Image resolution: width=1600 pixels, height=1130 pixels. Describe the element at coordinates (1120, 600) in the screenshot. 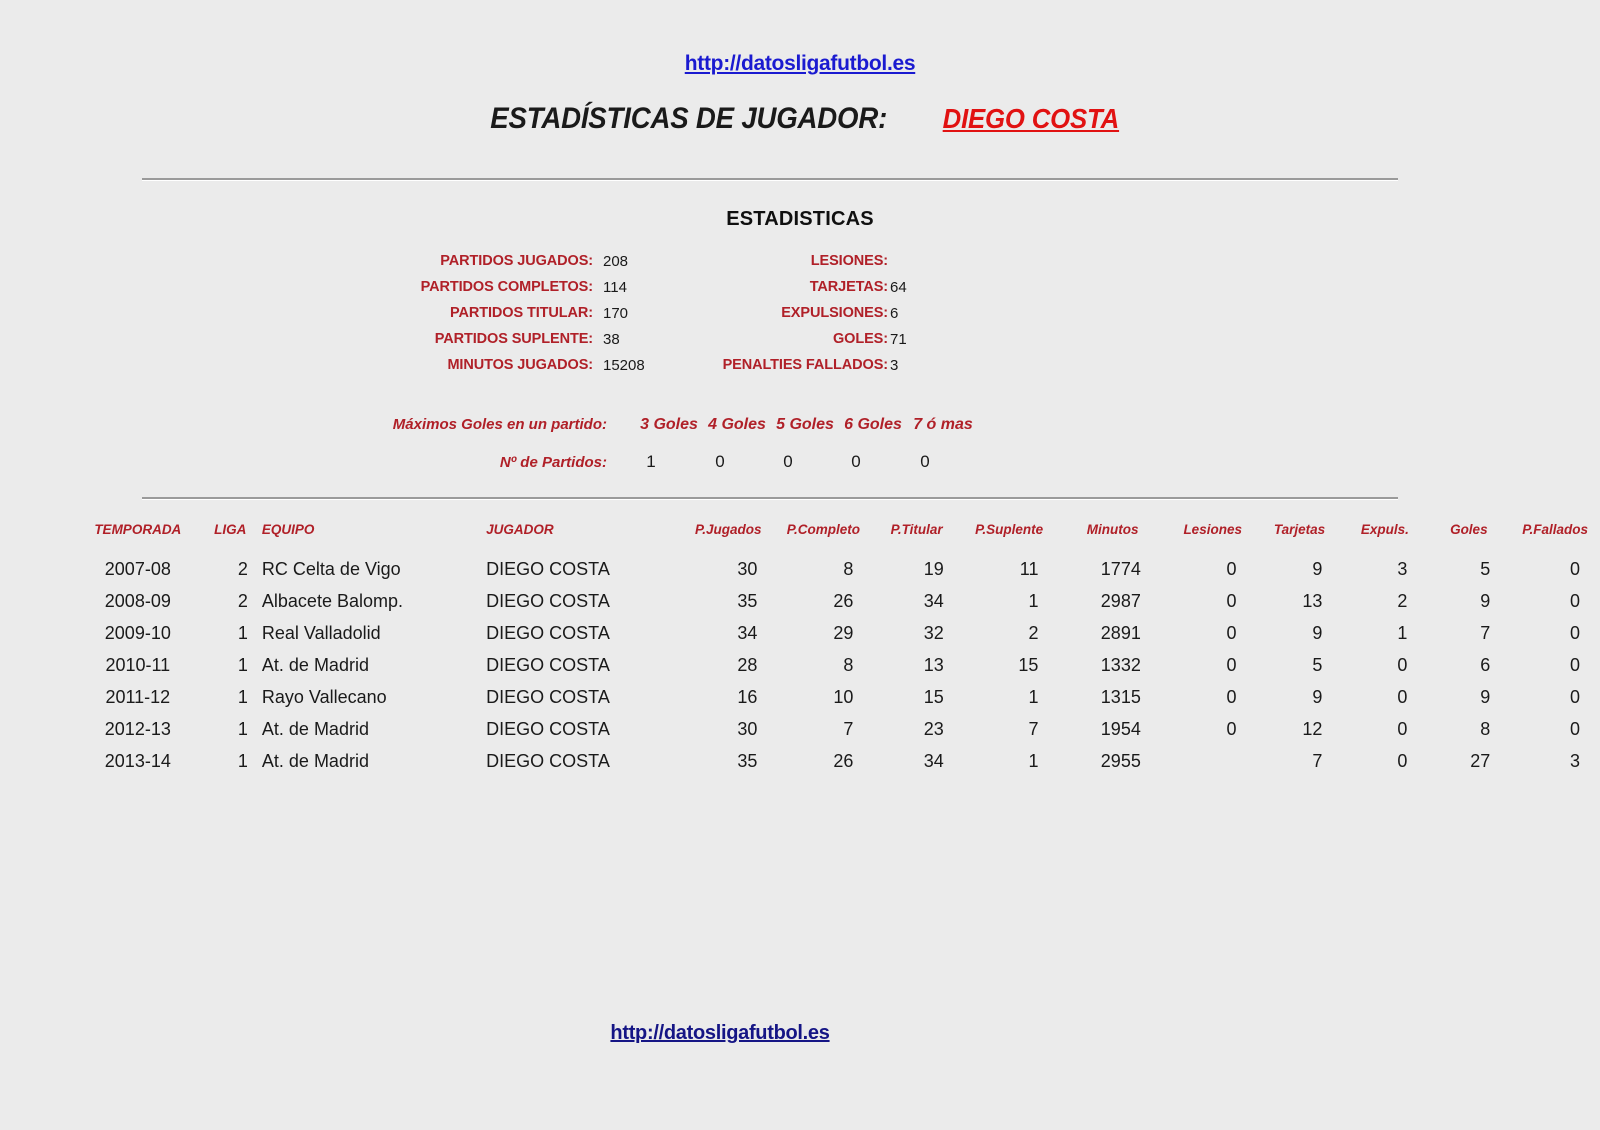

I see `cell-minutos: 2987` at that location.